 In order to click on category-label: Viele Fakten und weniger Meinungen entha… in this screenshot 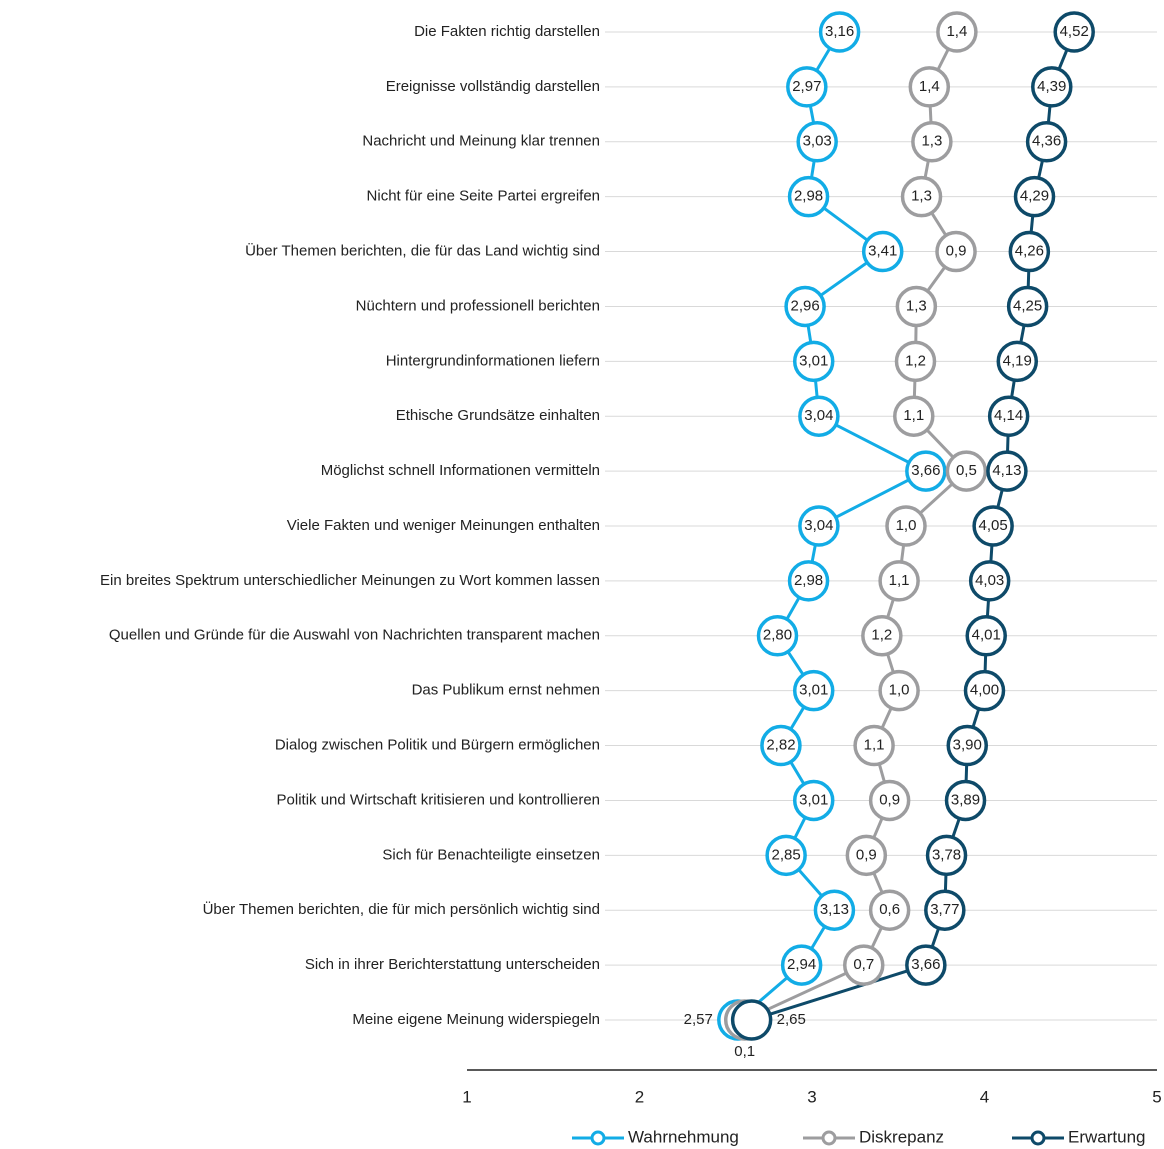, I will do `click(443, 525)`.